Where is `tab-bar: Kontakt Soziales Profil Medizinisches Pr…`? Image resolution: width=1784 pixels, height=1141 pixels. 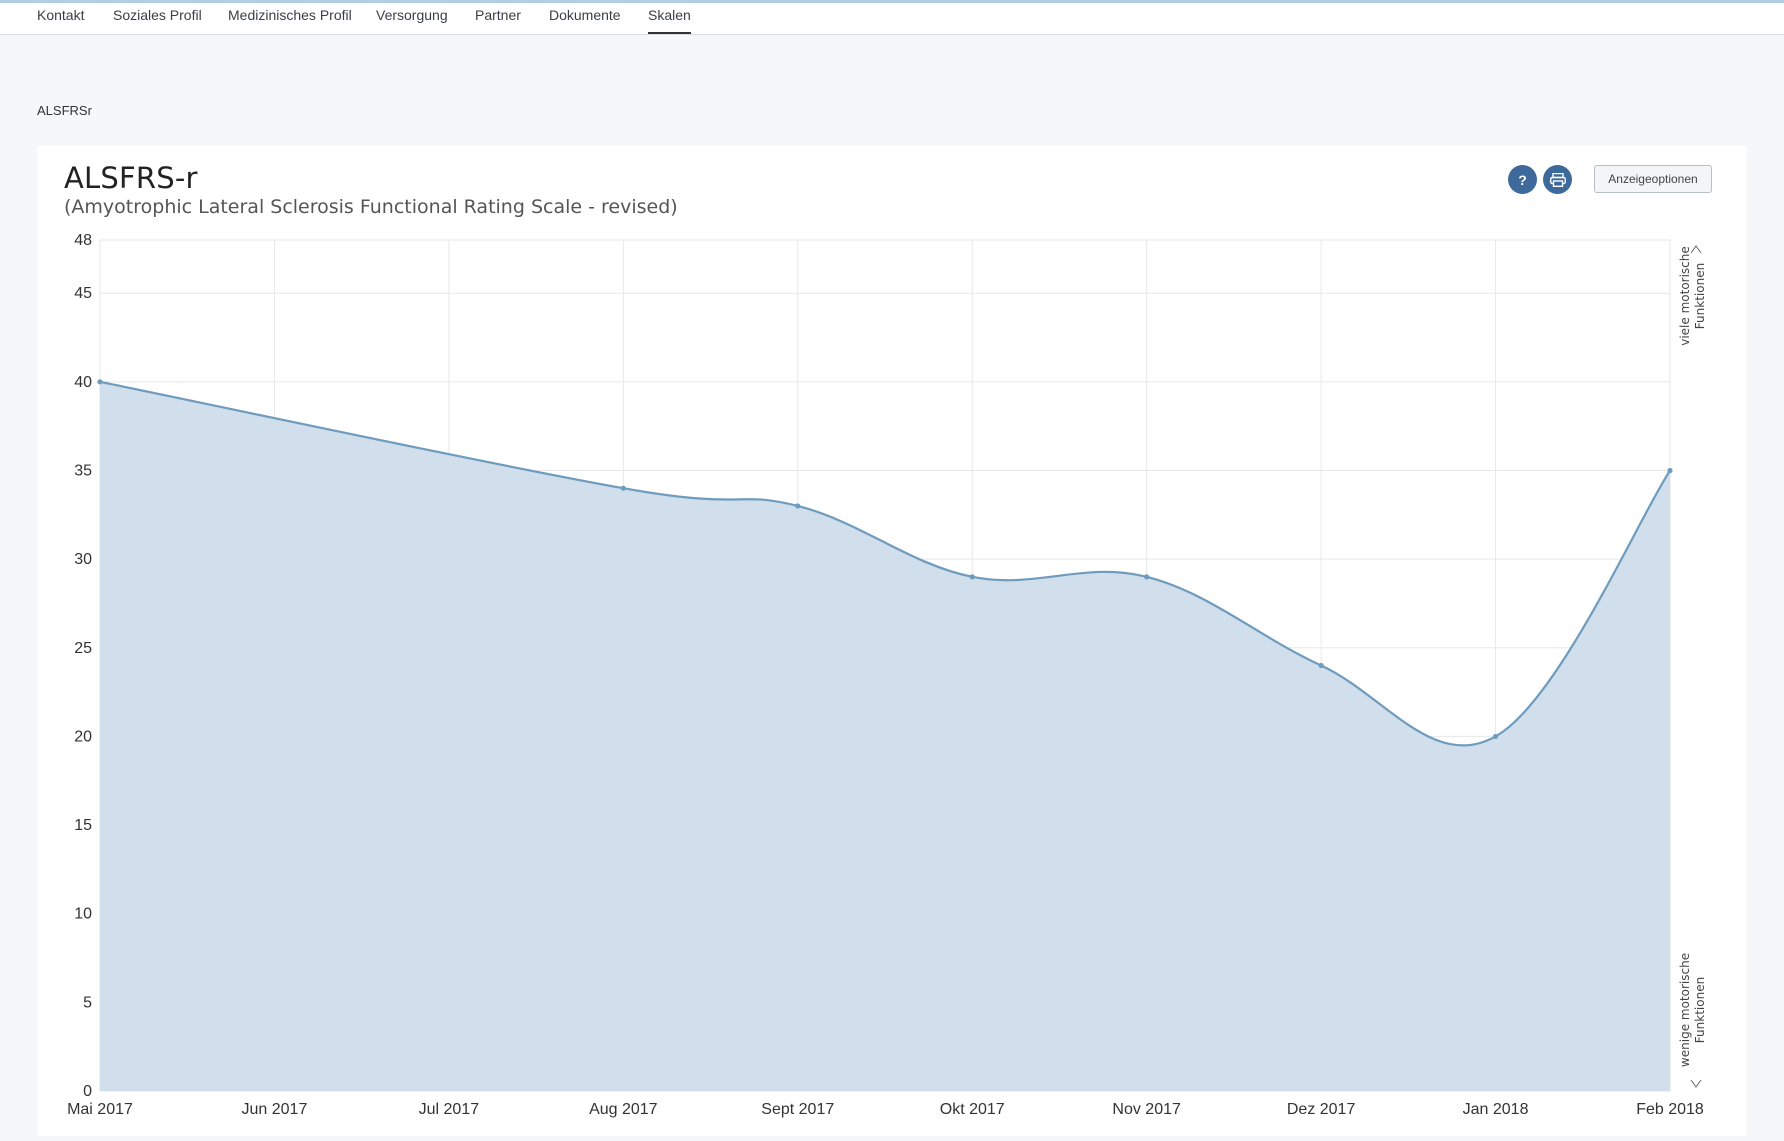
tab-bar: Kontakt Soziales Profil Medizinisches Pr… is located at coordinates (892, 19).